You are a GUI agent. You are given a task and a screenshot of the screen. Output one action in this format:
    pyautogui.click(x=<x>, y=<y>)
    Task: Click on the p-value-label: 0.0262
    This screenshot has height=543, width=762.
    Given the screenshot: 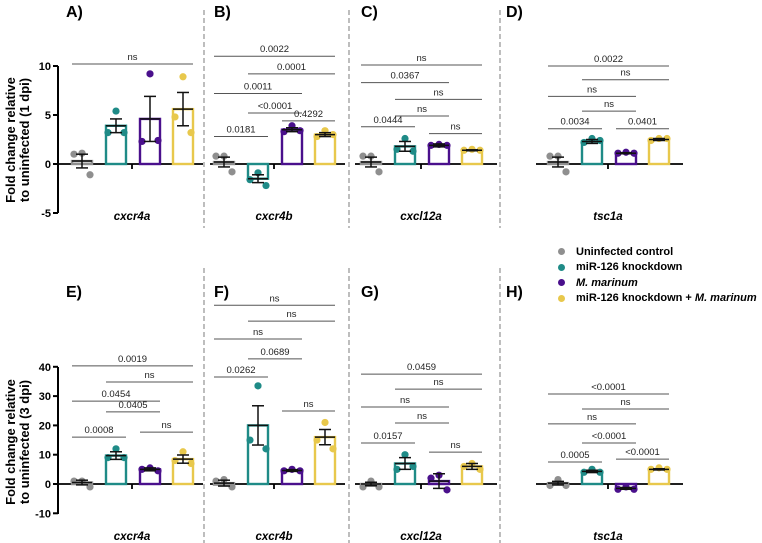 What is the action you would take?
    pyautogui.click(x=240, y=370)
    